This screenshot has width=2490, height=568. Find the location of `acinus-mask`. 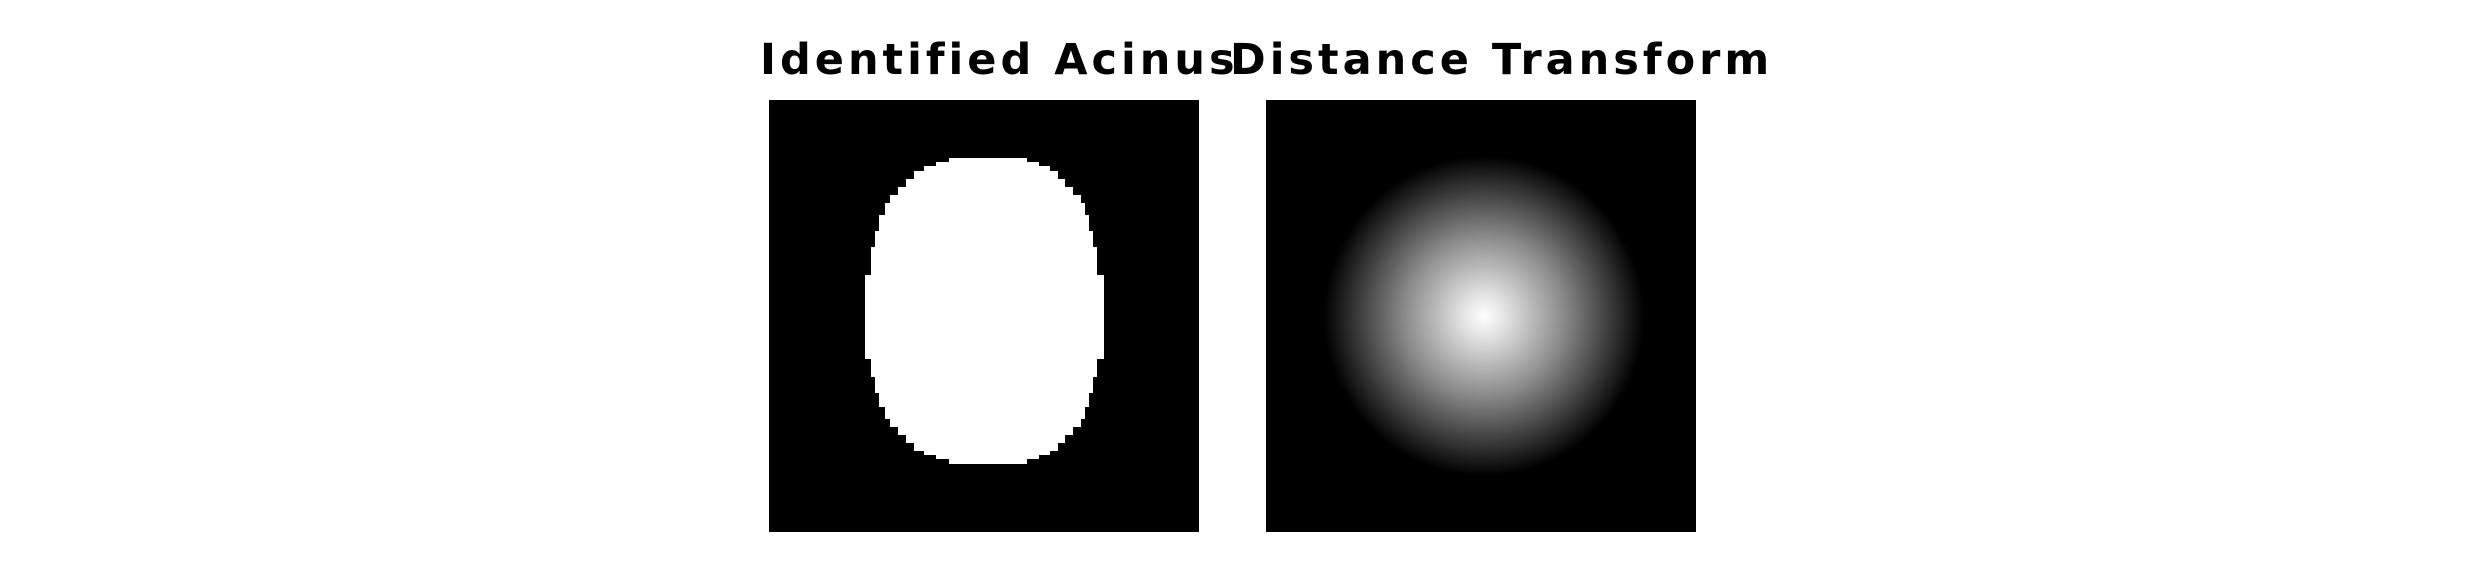

acinus-mask is located at coordinates (984, 311).